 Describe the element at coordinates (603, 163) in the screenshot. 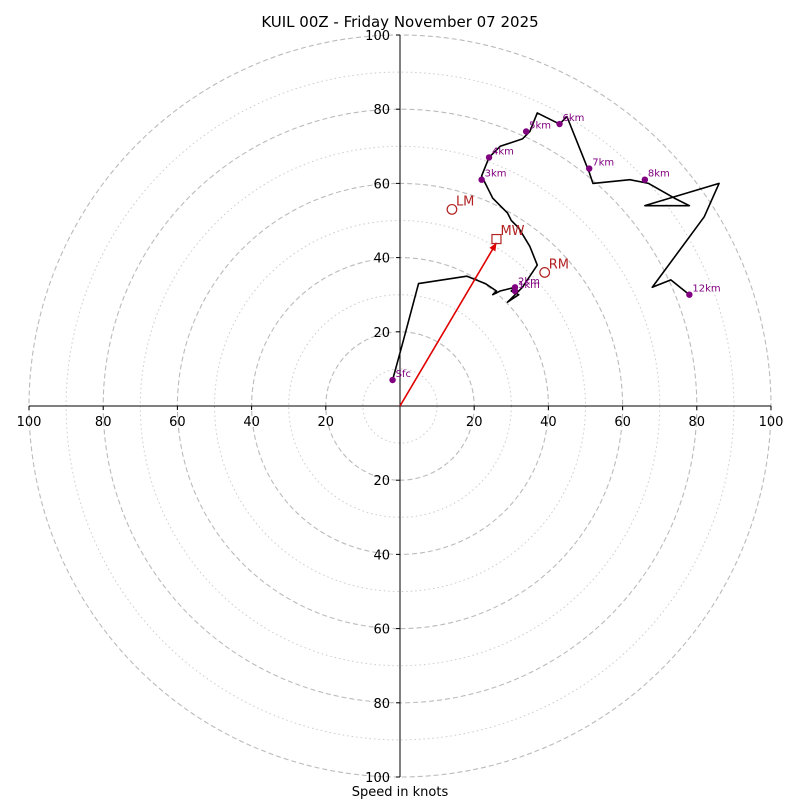

I see `height-label: 7km` at that location.